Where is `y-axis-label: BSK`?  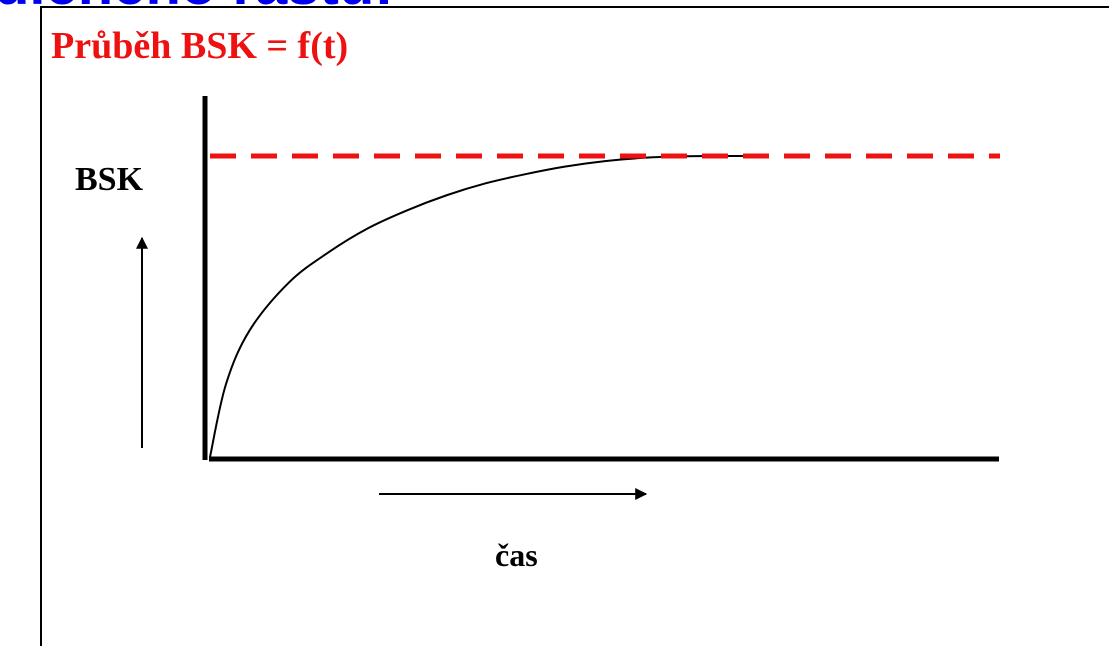 y-axis-label: BSK is located at coordinates (109, 179).